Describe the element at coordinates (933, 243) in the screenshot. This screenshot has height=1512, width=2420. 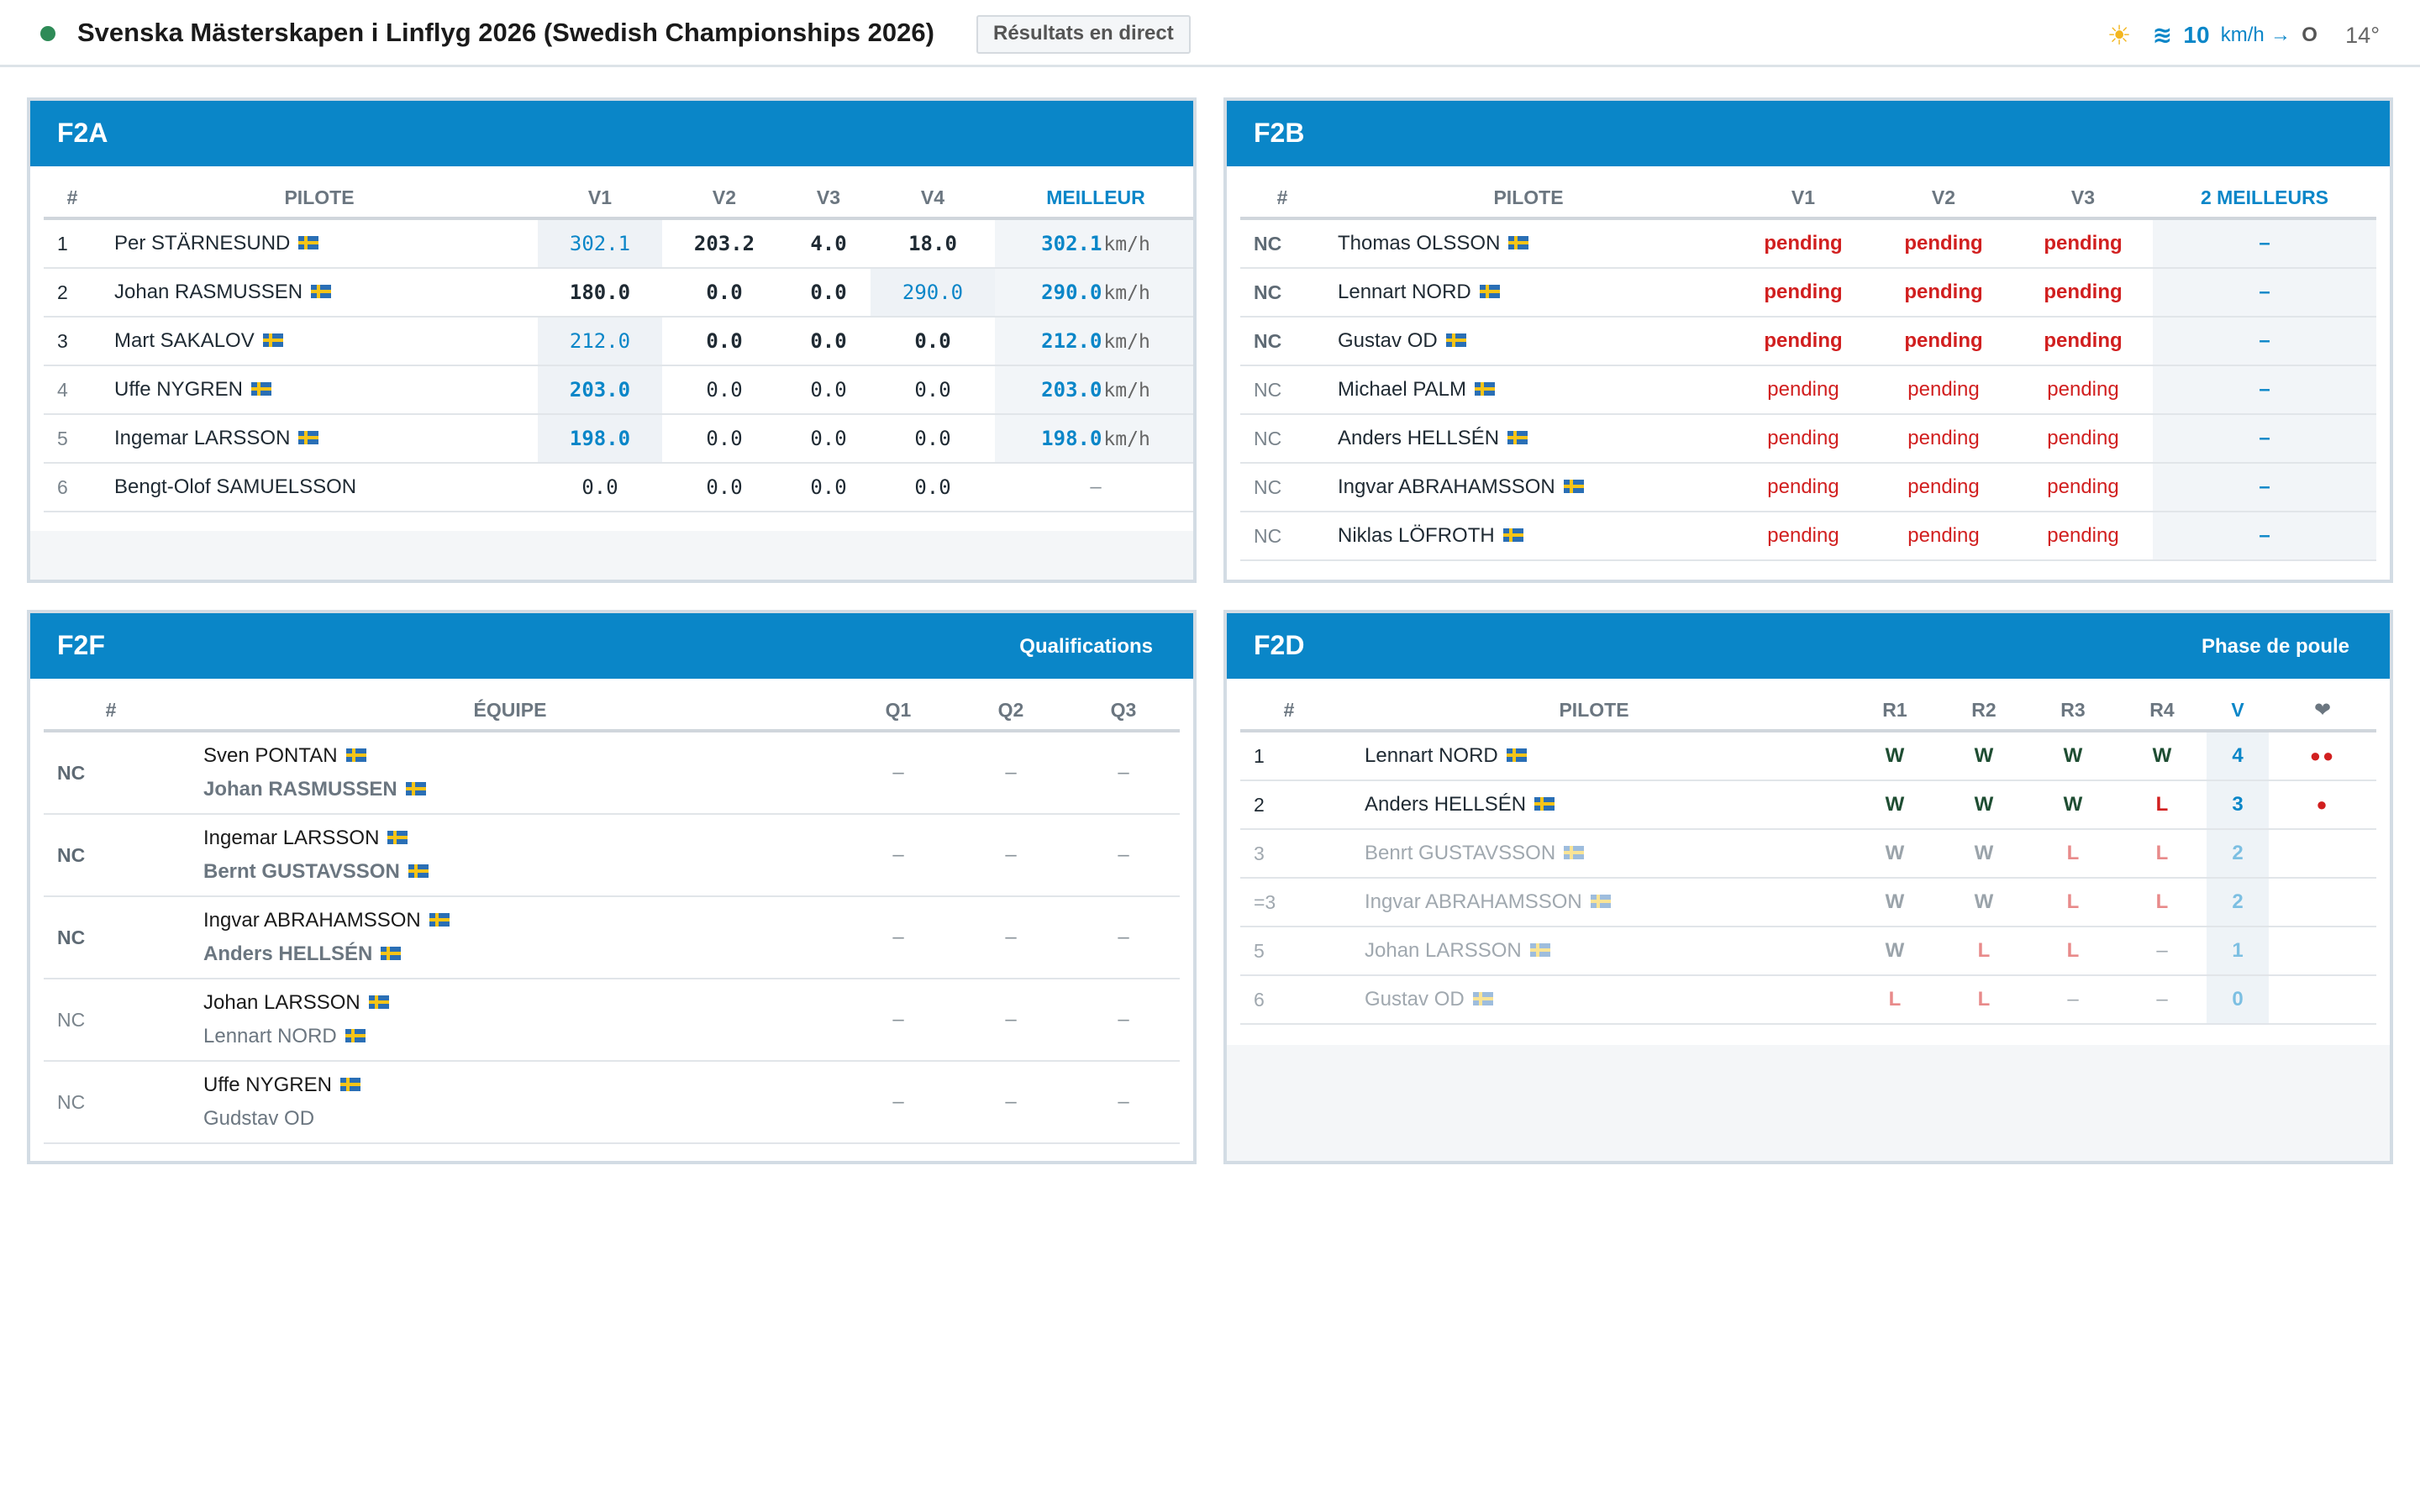
I see `v4-value: 18.0` at that location.